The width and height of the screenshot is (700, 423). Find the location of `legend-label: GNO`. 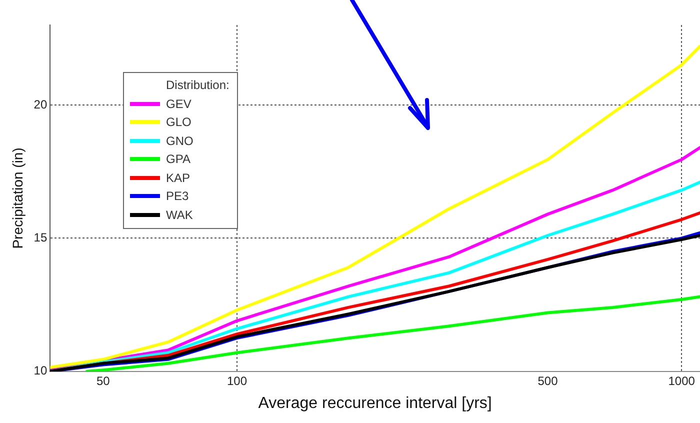

legend-label: GNO is located at coordinates (180, 141).